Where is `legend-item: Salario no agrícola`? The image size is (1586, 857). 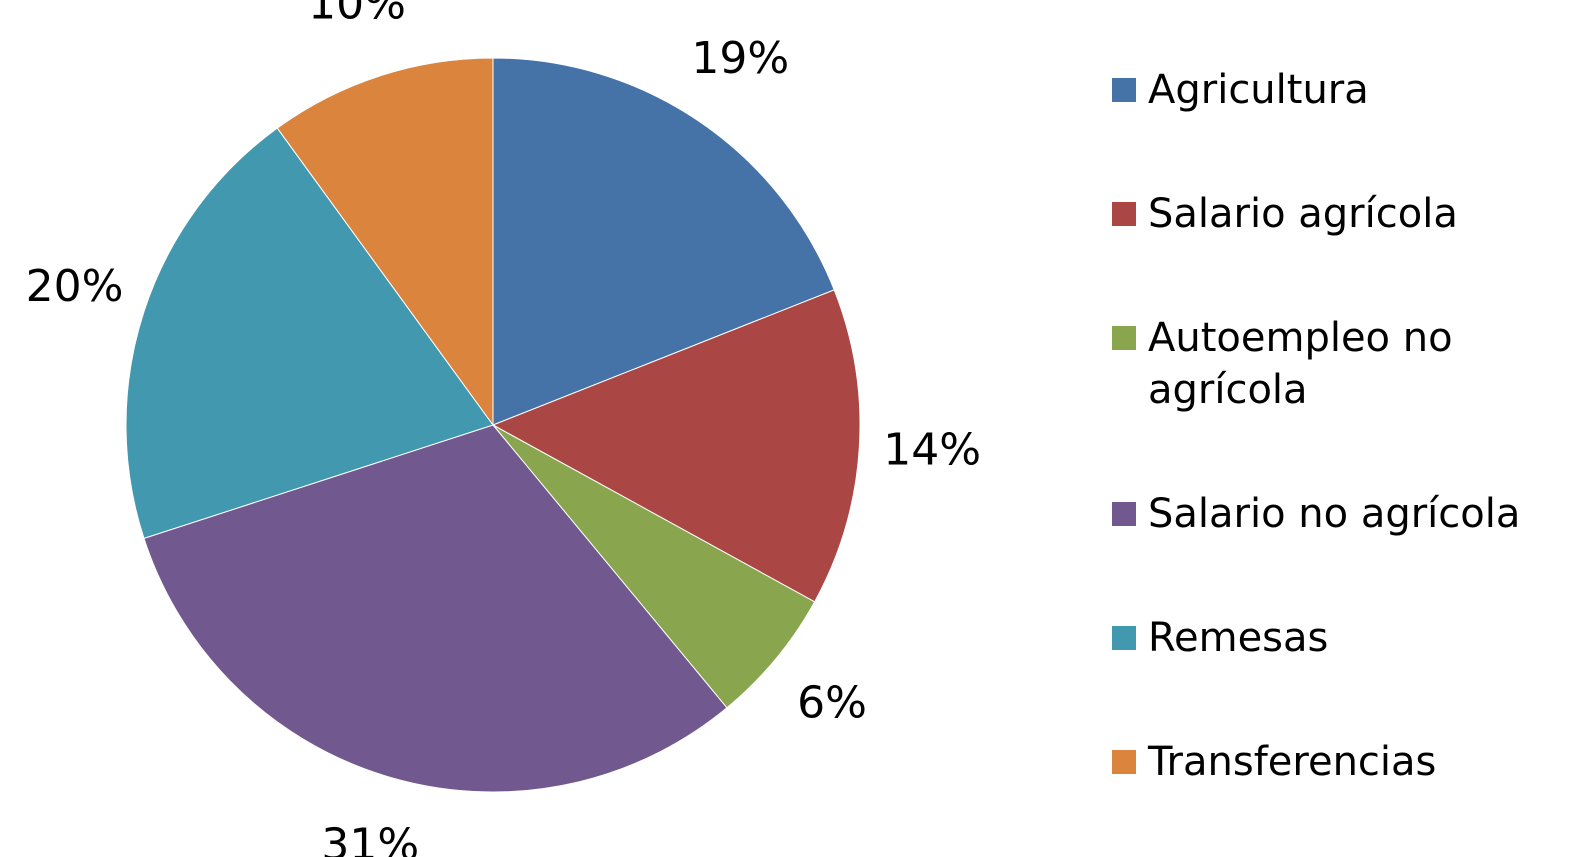
legend-item: Salario no agrícola is located at coordinates (1347, 514).